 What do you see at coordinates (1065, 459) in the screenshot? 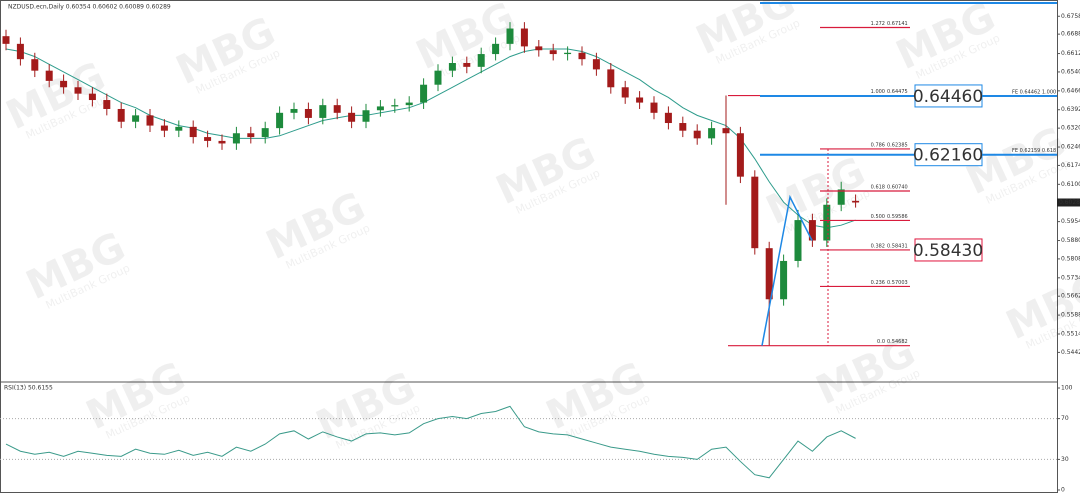
I see `y-tick-label: 30` at bounding box center [1065, 459].